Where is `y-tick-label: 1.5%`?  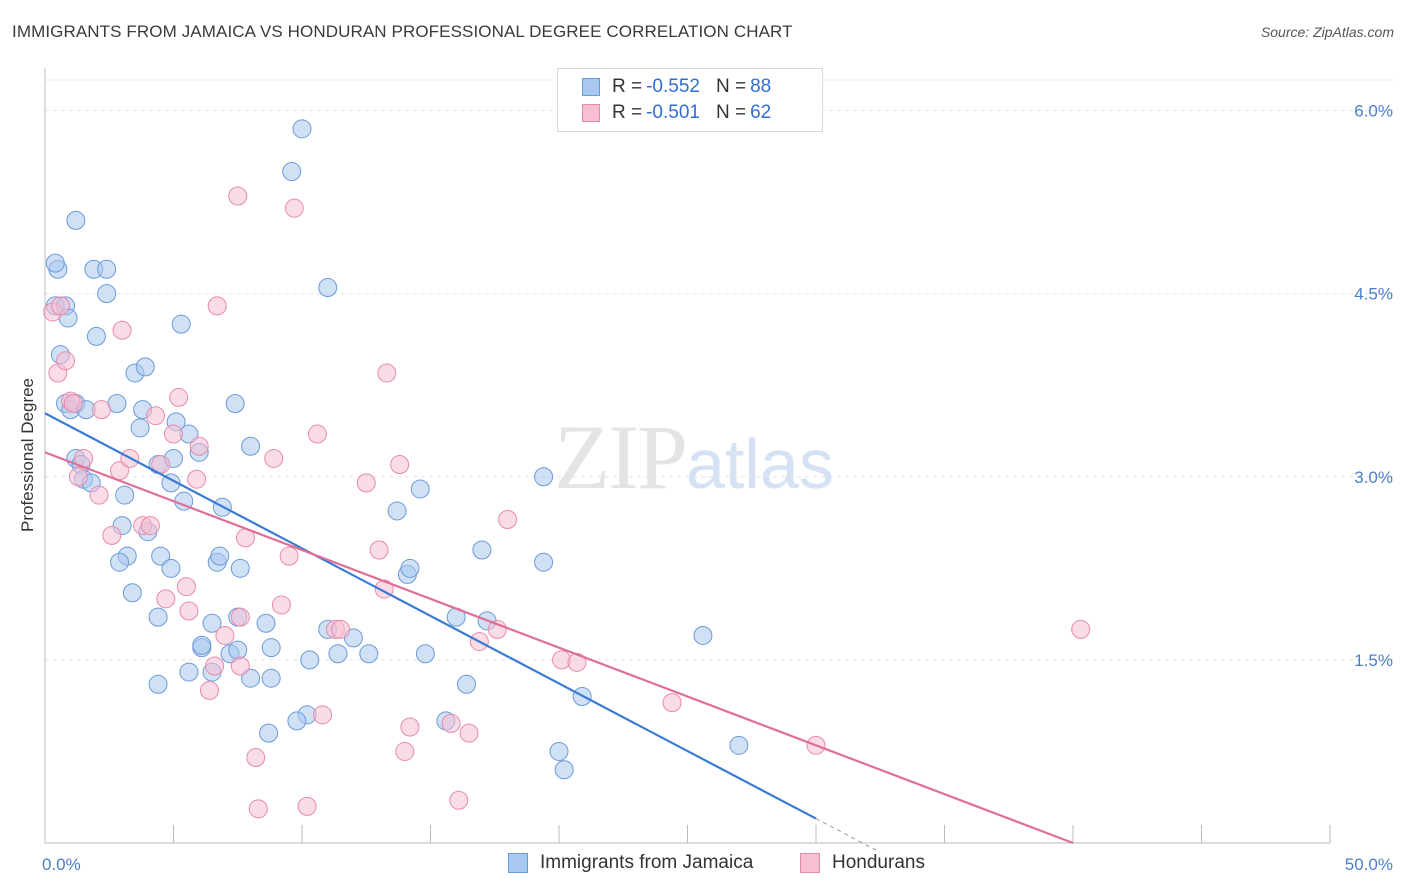
y-tick-label: 1.5% is located at coordinates (1373, 660).